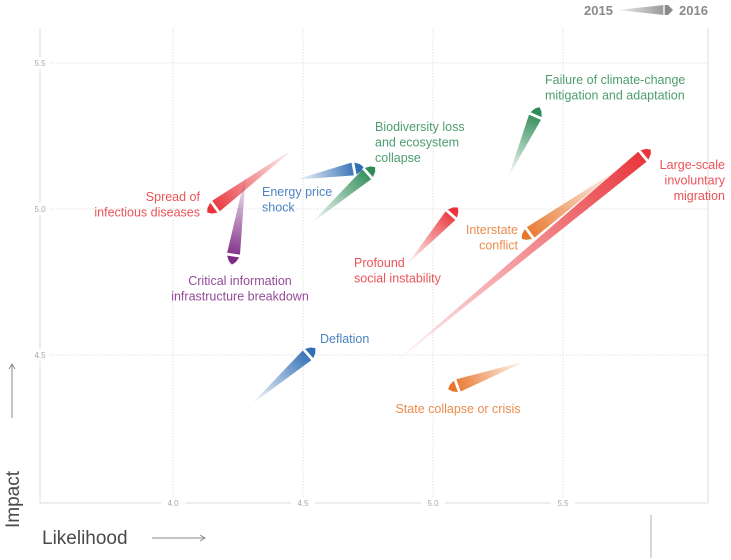  I want to click on risk-label-line: infectious diseases, so click(147, 213).